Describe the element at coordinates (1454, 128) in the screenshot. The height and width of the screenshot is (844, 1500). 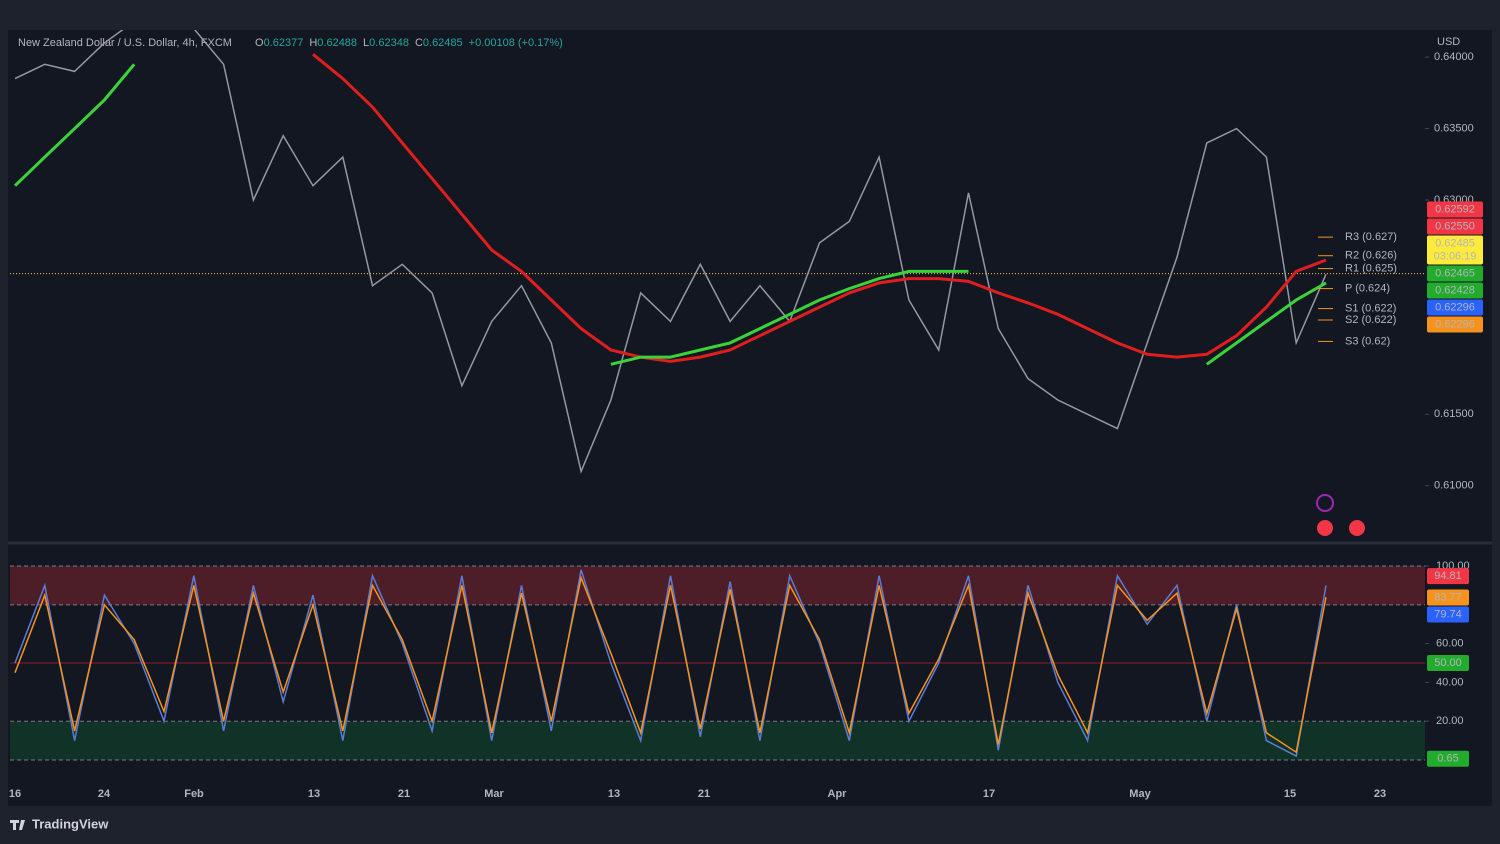
I see `price-axis-label: 0.63500` at that location.